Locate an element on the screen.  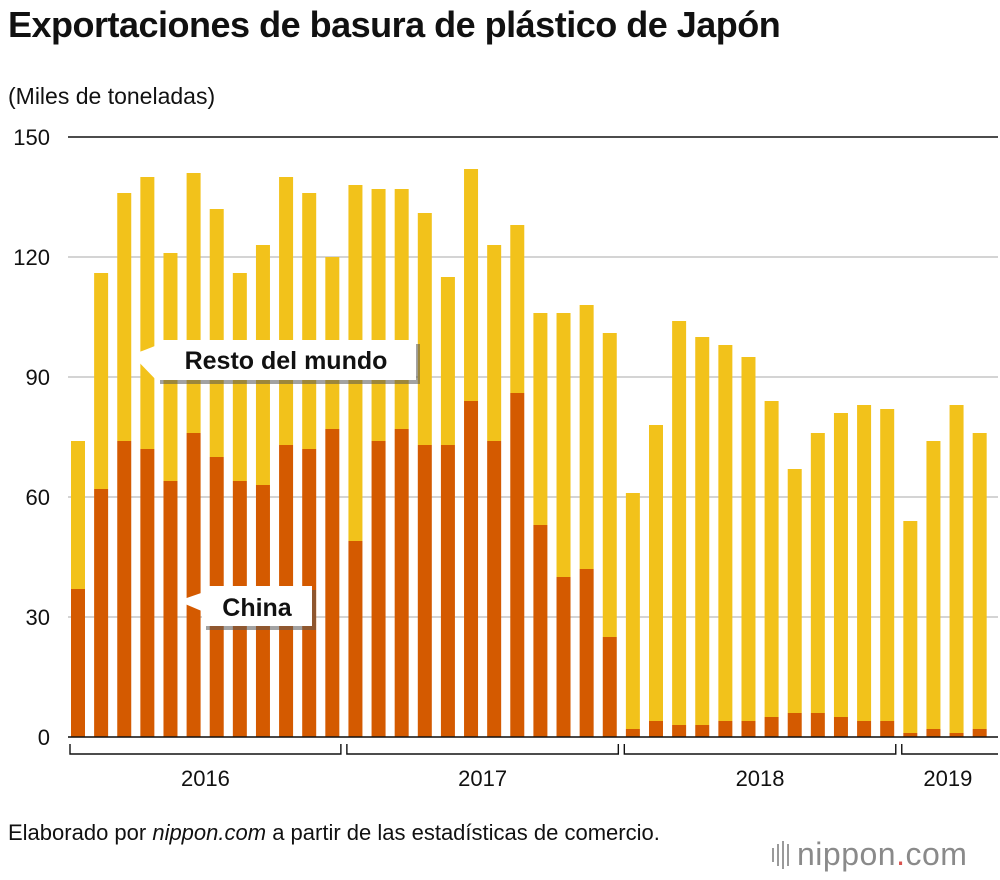
y-tick-label: 90 is located at coordinates (38, 377).